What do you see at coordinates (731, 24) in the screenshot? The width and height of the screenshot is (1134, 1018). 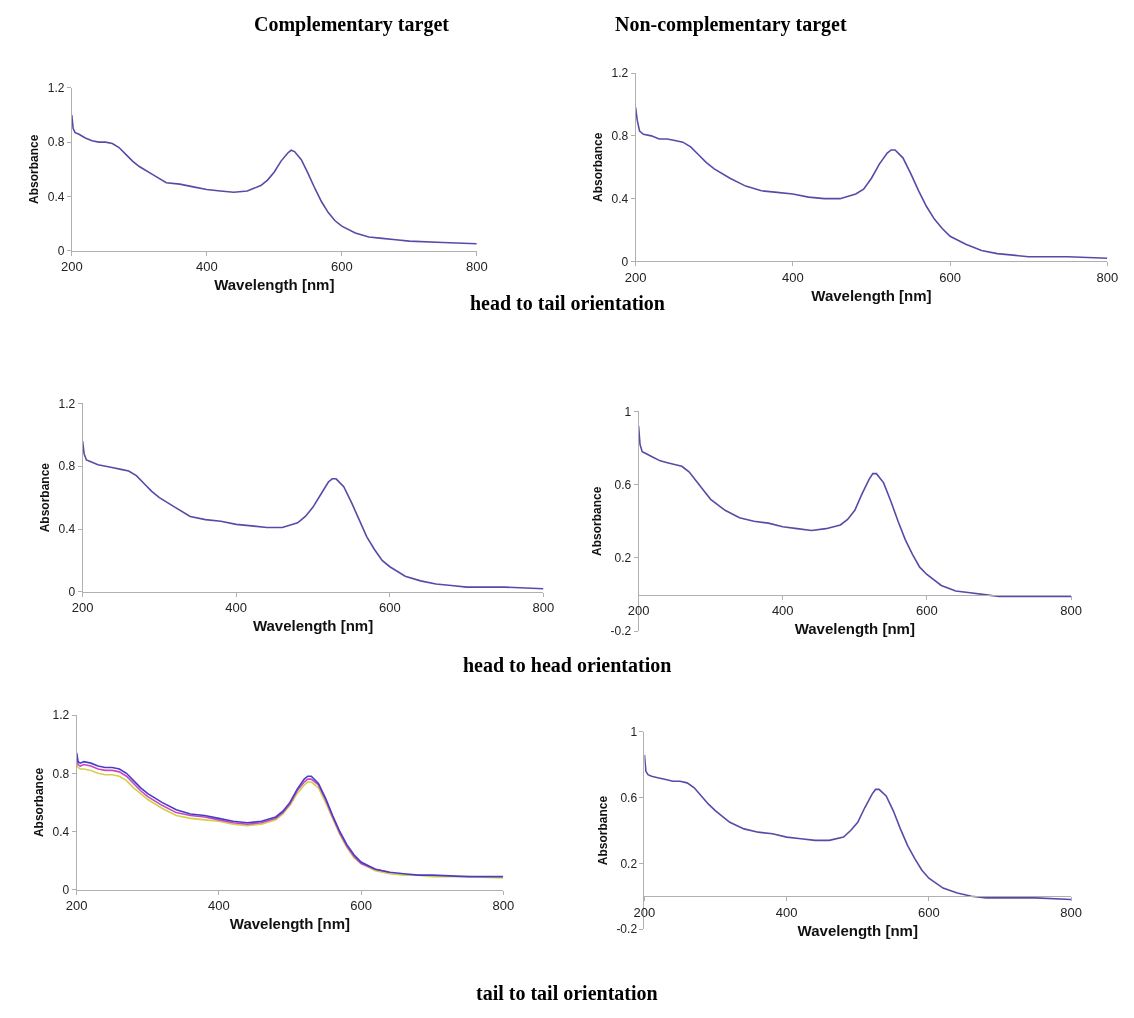 I see `chart-title: Non-complementary target` at bounding box center [731, 24].